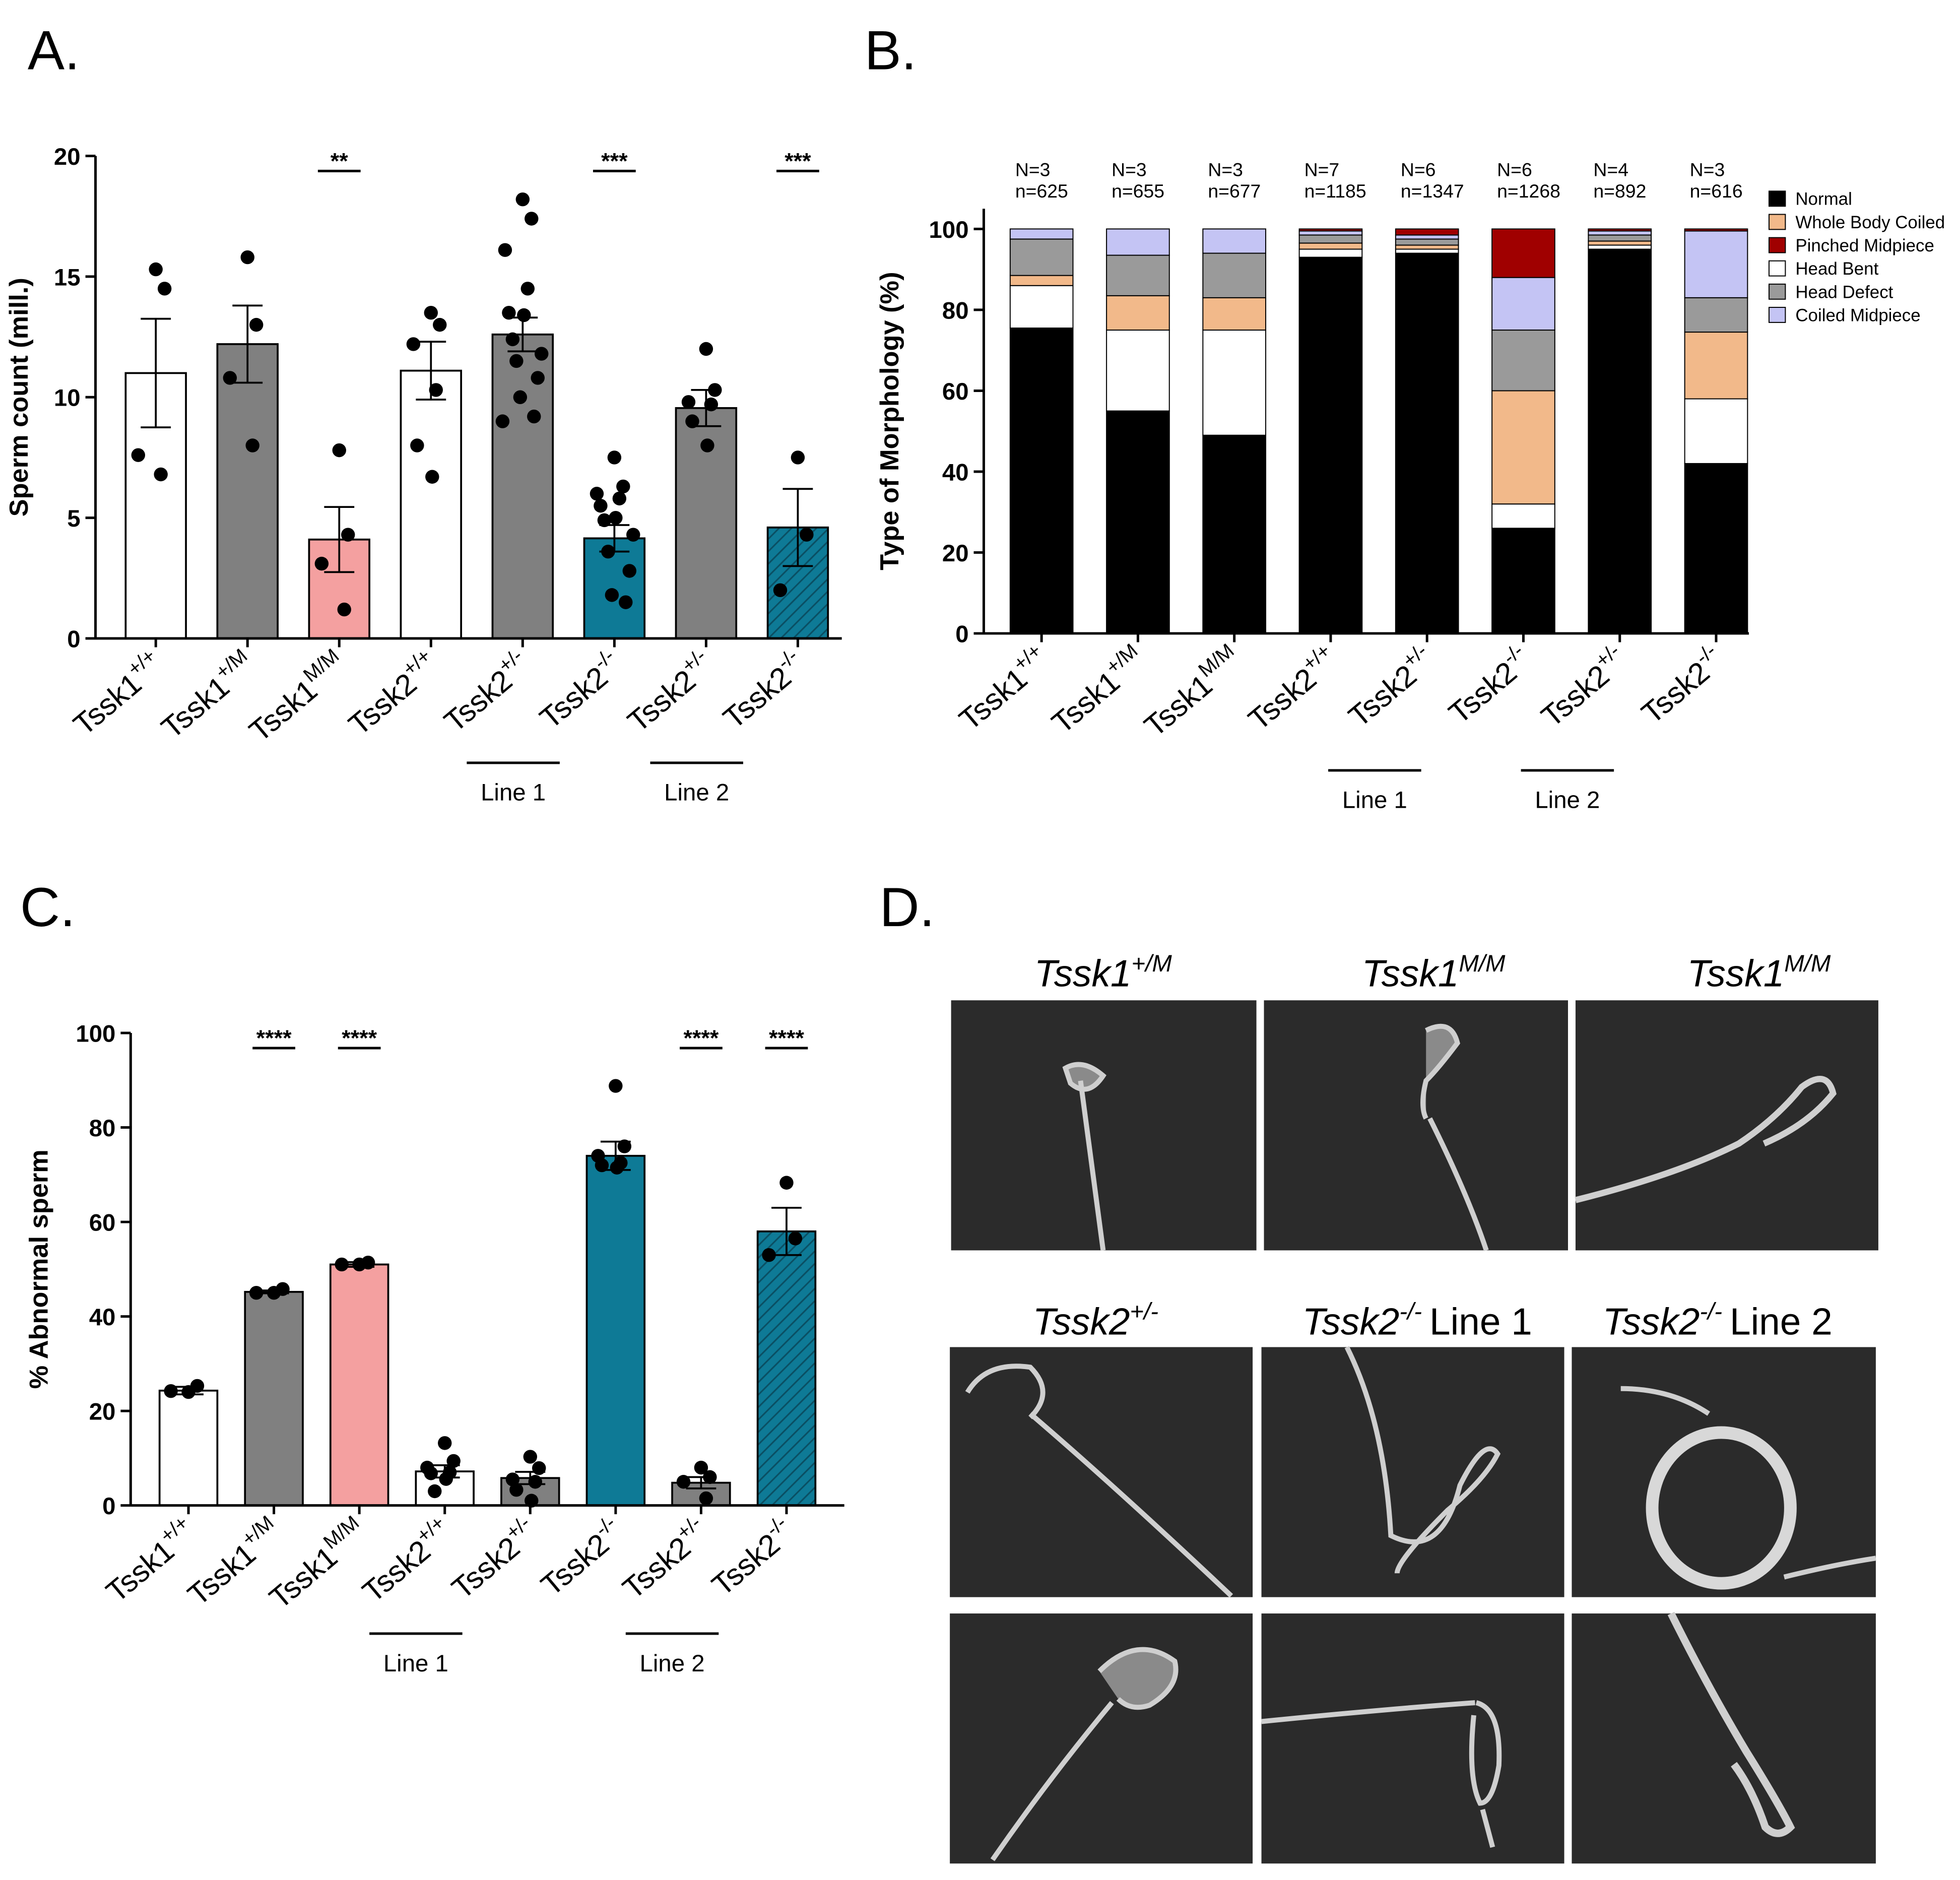 This screenshot has height=1880, width=1960. I want to click on x-tick-label: Tssk1+/+, so click(1003, 688).